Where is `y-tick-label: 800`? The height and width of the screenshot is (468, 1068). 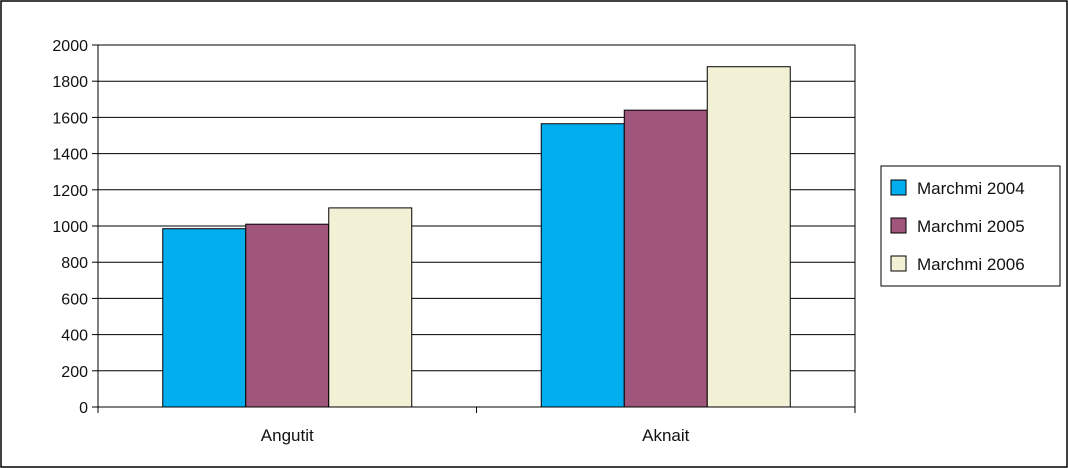 y-tick-label: 800 is located at coordinates (74, 263).